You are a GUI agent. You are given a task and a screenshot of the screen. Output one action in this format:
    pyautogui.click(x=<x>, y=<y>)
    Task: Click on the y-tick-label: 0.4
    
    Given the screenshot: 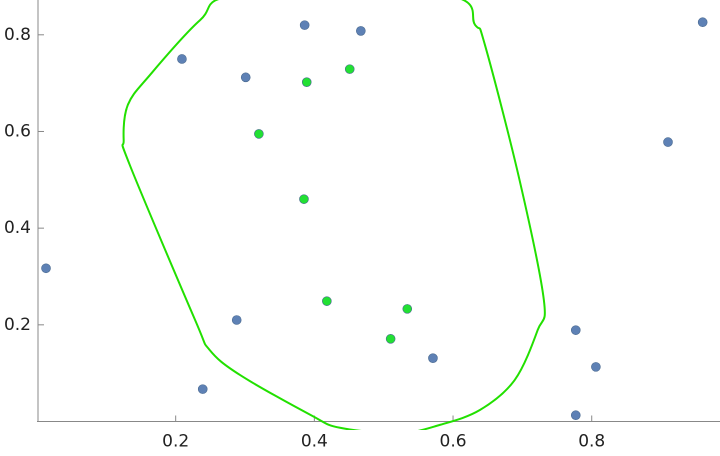 What is the action you would take?
    pyautogui.click(x=17, y=228)
    